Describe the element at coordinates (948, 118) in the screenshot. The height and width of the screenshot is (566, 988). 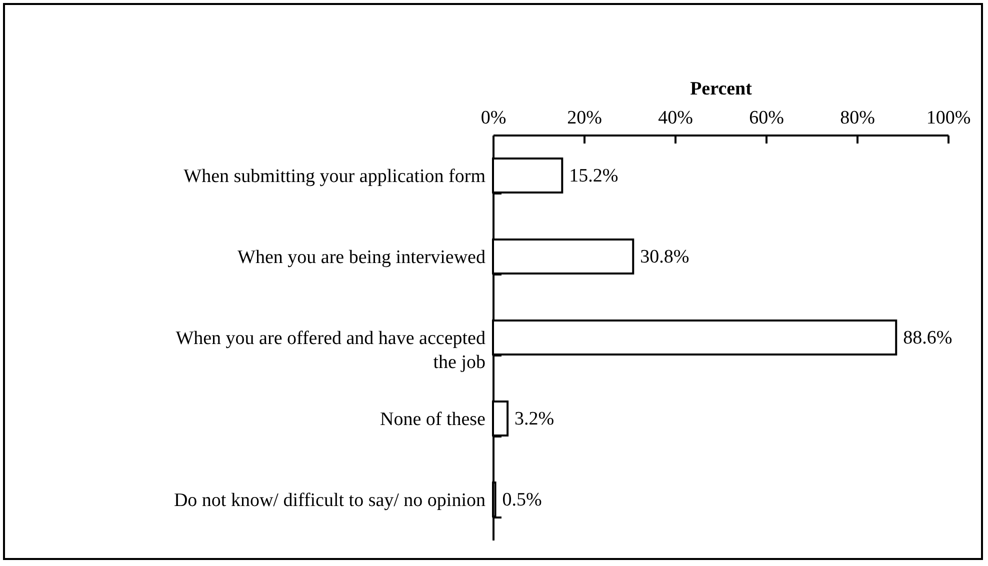
I see `x-tick-label: 100%` at that location.